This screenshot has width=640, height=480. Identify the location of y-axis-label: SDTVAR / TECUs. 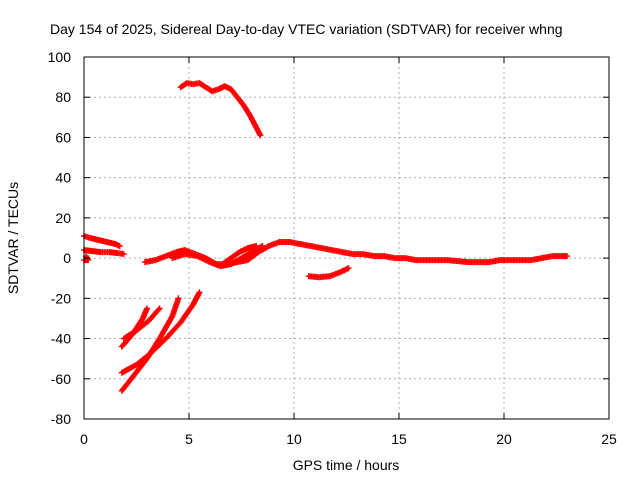
(13, 238).